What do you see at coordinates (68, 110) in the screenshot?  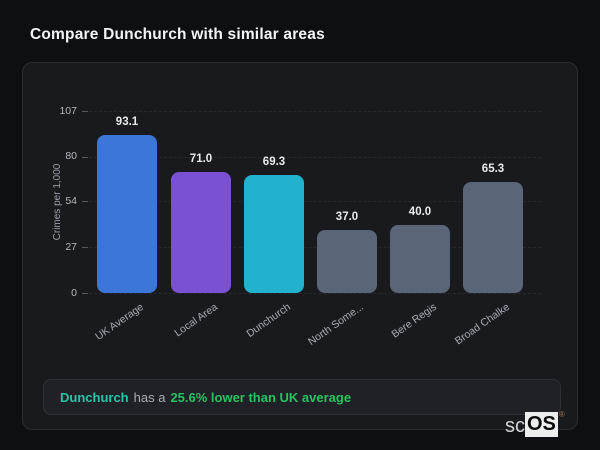 I see `y-tick-label-107: 107` at bounding box center [68, 110].